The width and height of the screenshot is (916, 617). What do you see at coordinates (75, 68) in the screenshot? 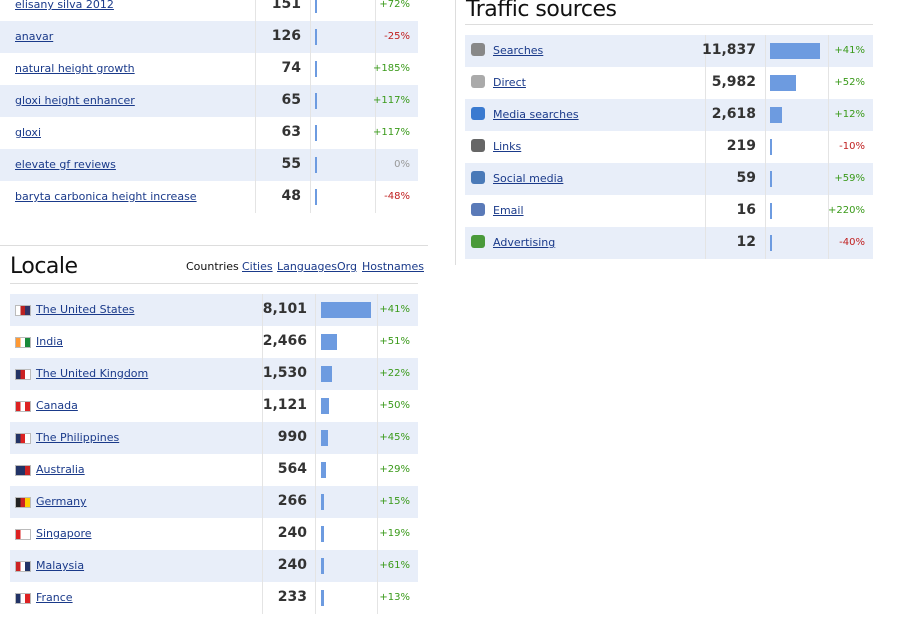
I see `row-link: natural height growth` at bounding box center [75, 68].